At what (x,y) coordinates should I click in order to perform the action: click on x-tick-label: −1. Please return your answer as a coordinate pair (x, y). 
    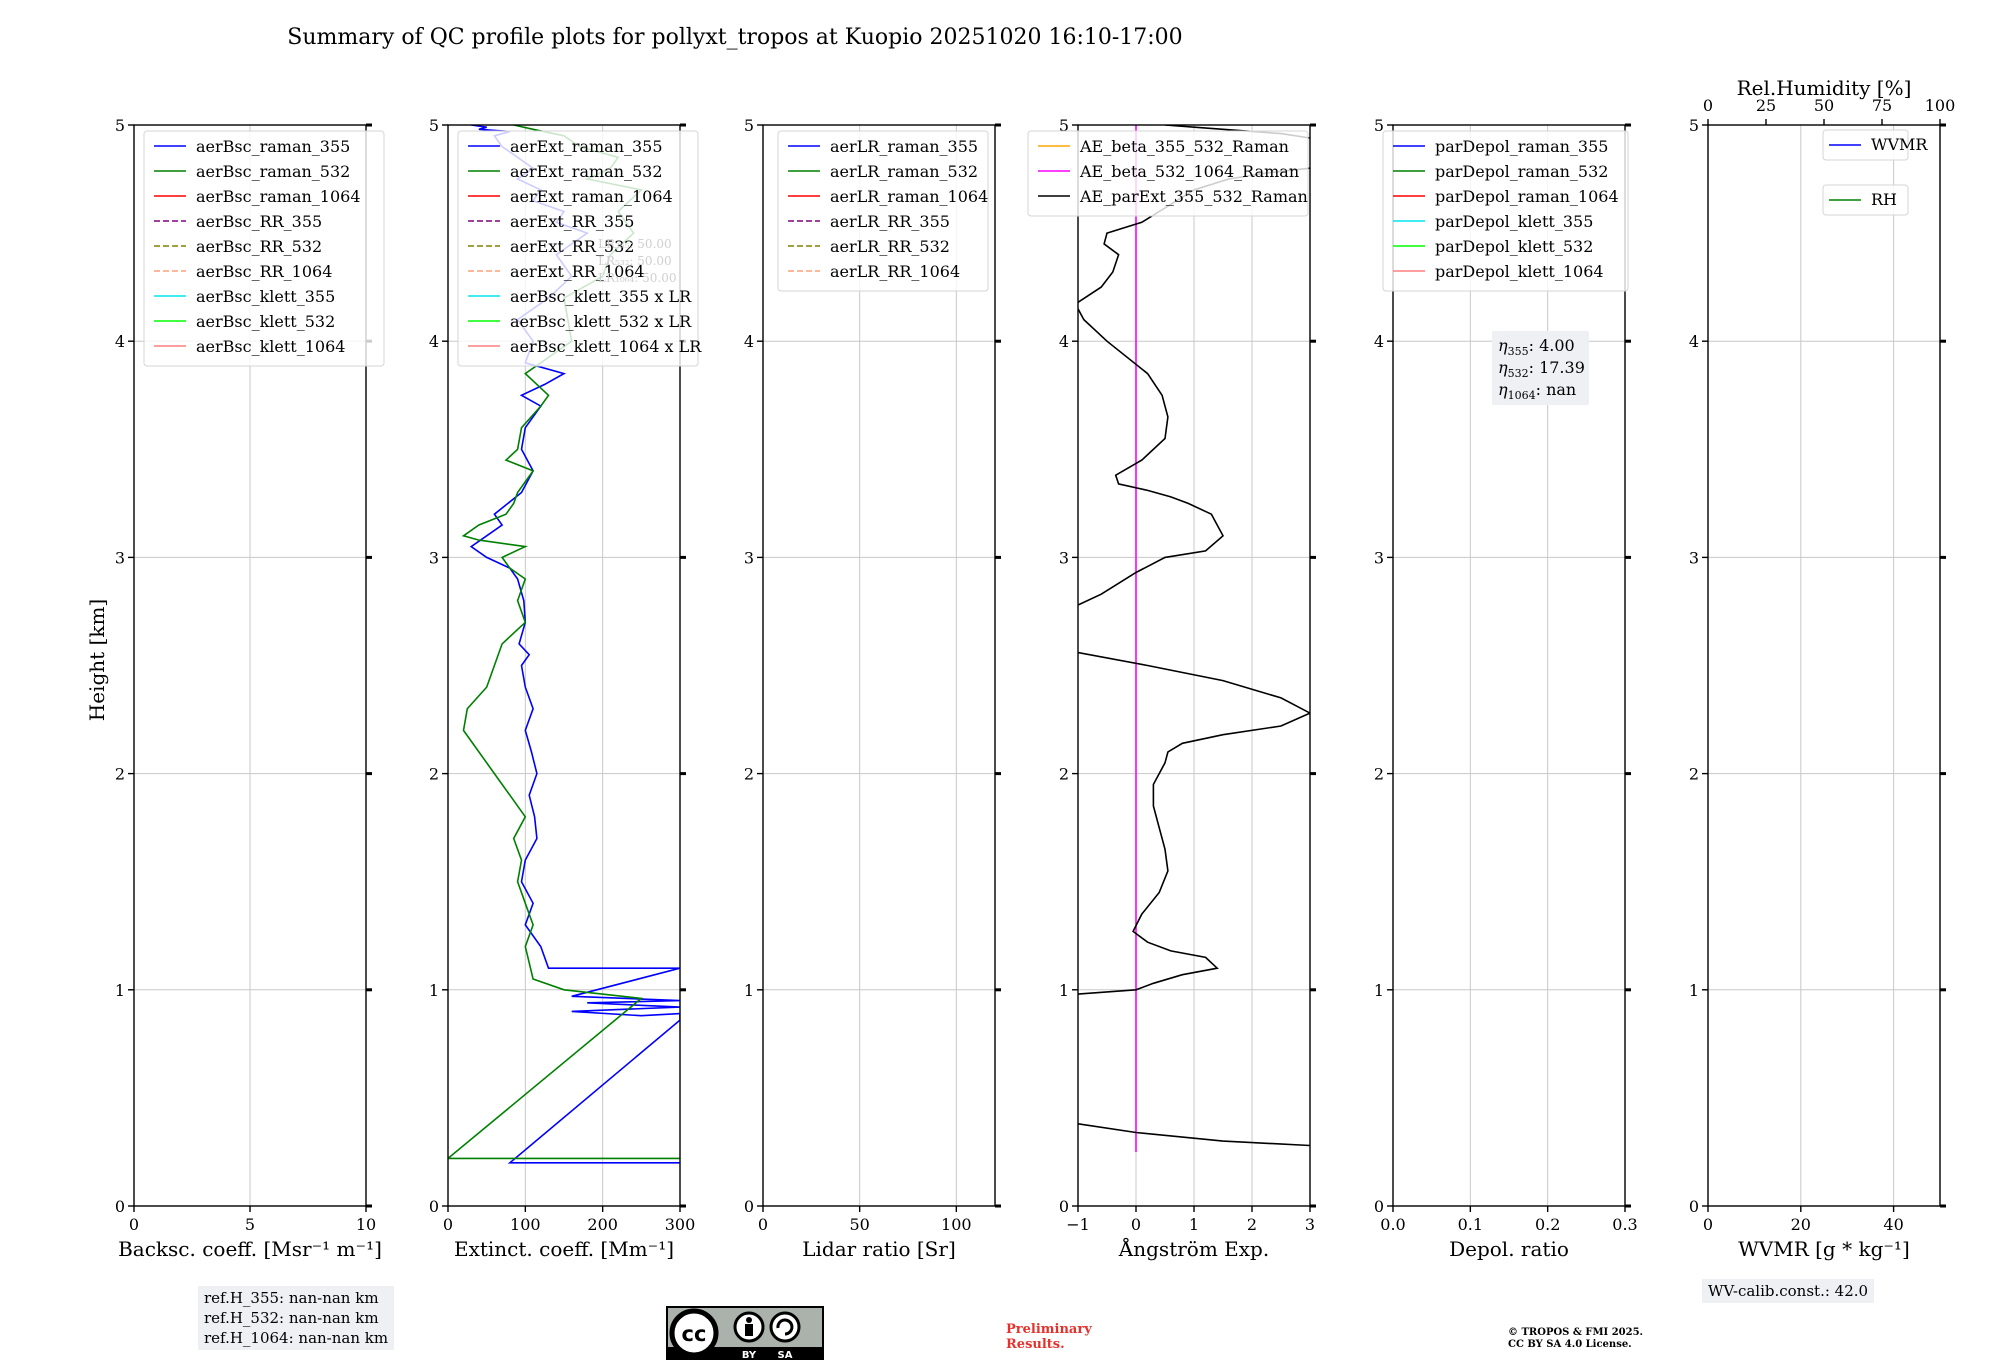
    Looking at the image, I should click on (1078, 1224).